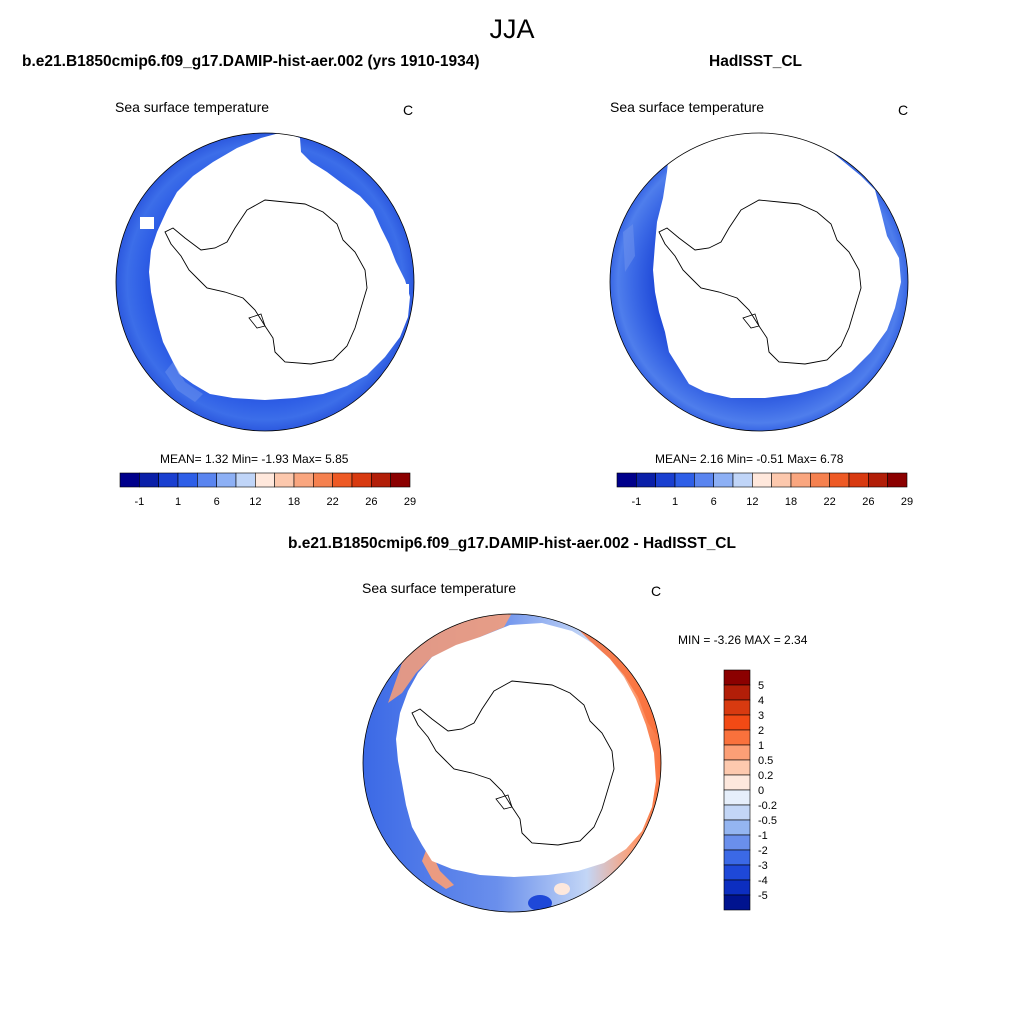  I want to click on diff-colorbar-tick-label: 0, so click(761, 791).